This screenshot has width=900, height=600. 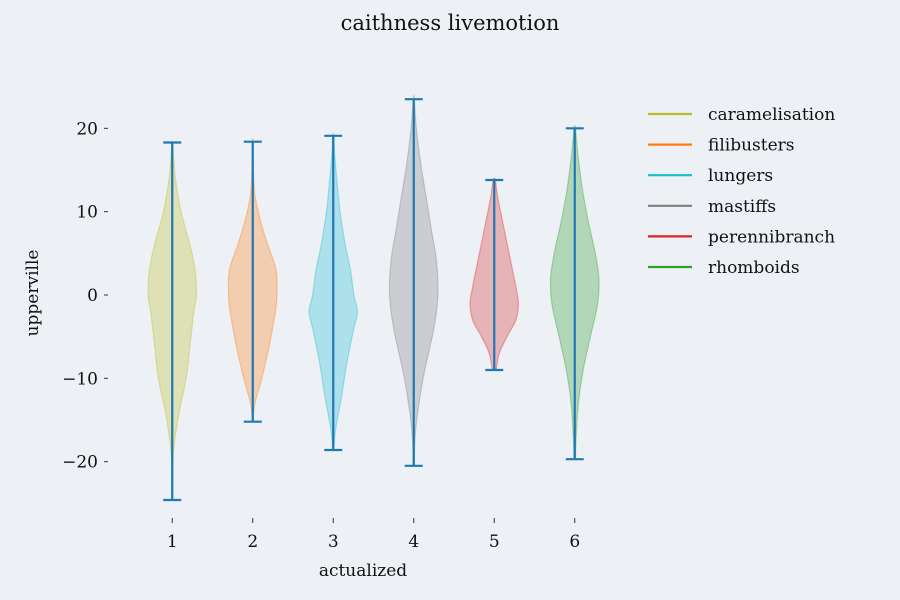 I want to click on x-tick-label: 4, so click(x=413, y=542).